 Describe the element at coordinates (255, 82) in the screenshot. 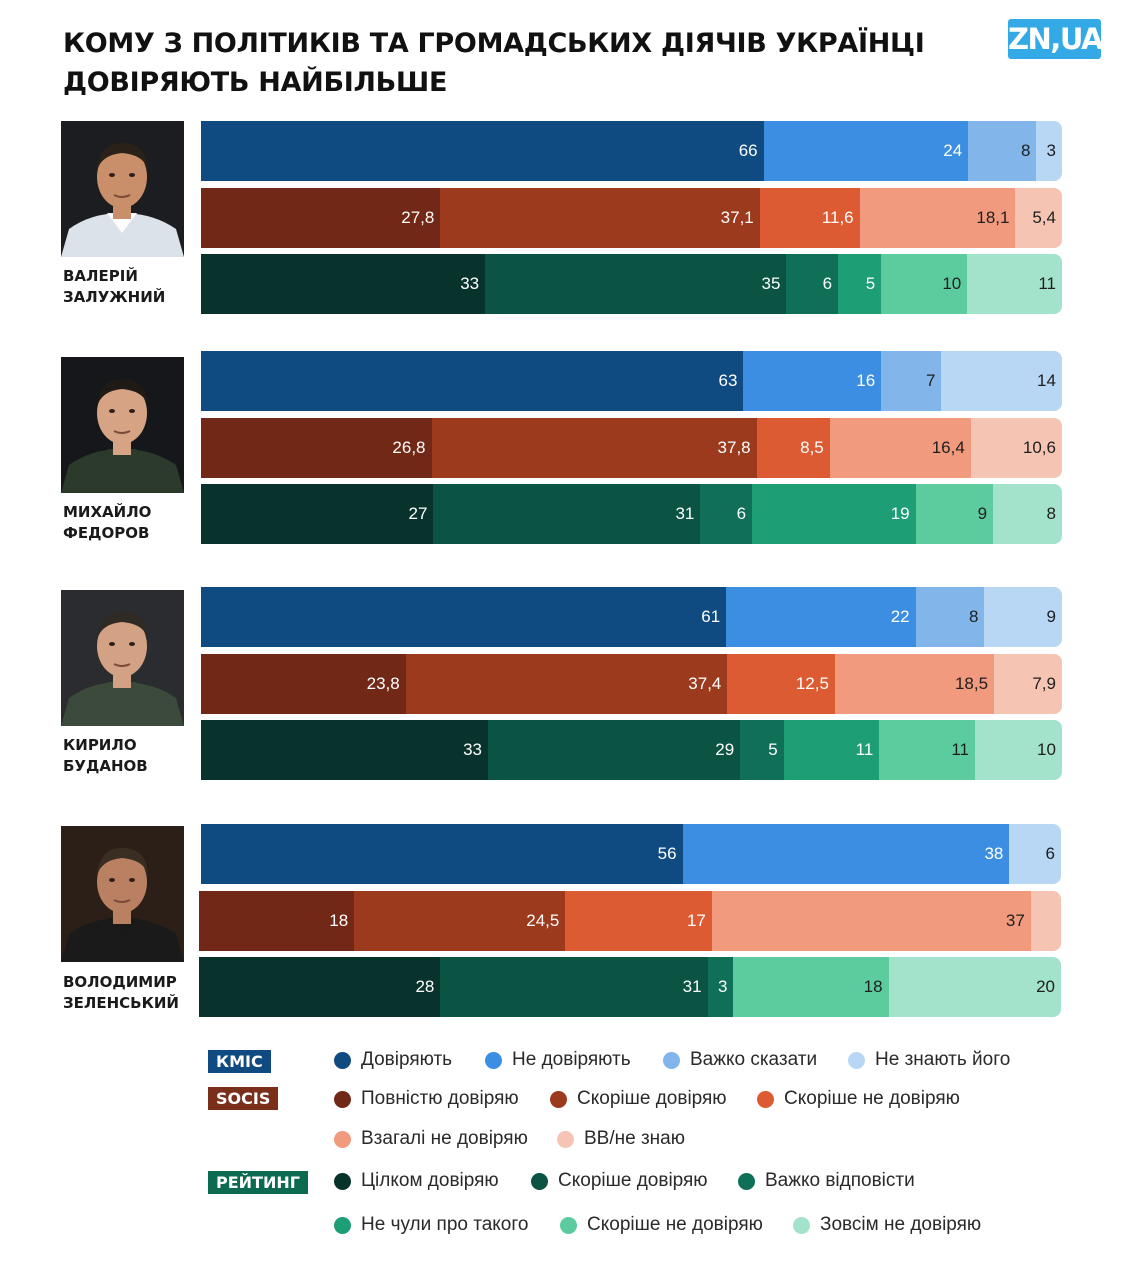

I see `title-line-2: ДОВІРЯЮТЬ НАЙБІЛЬШЕ` at that location.